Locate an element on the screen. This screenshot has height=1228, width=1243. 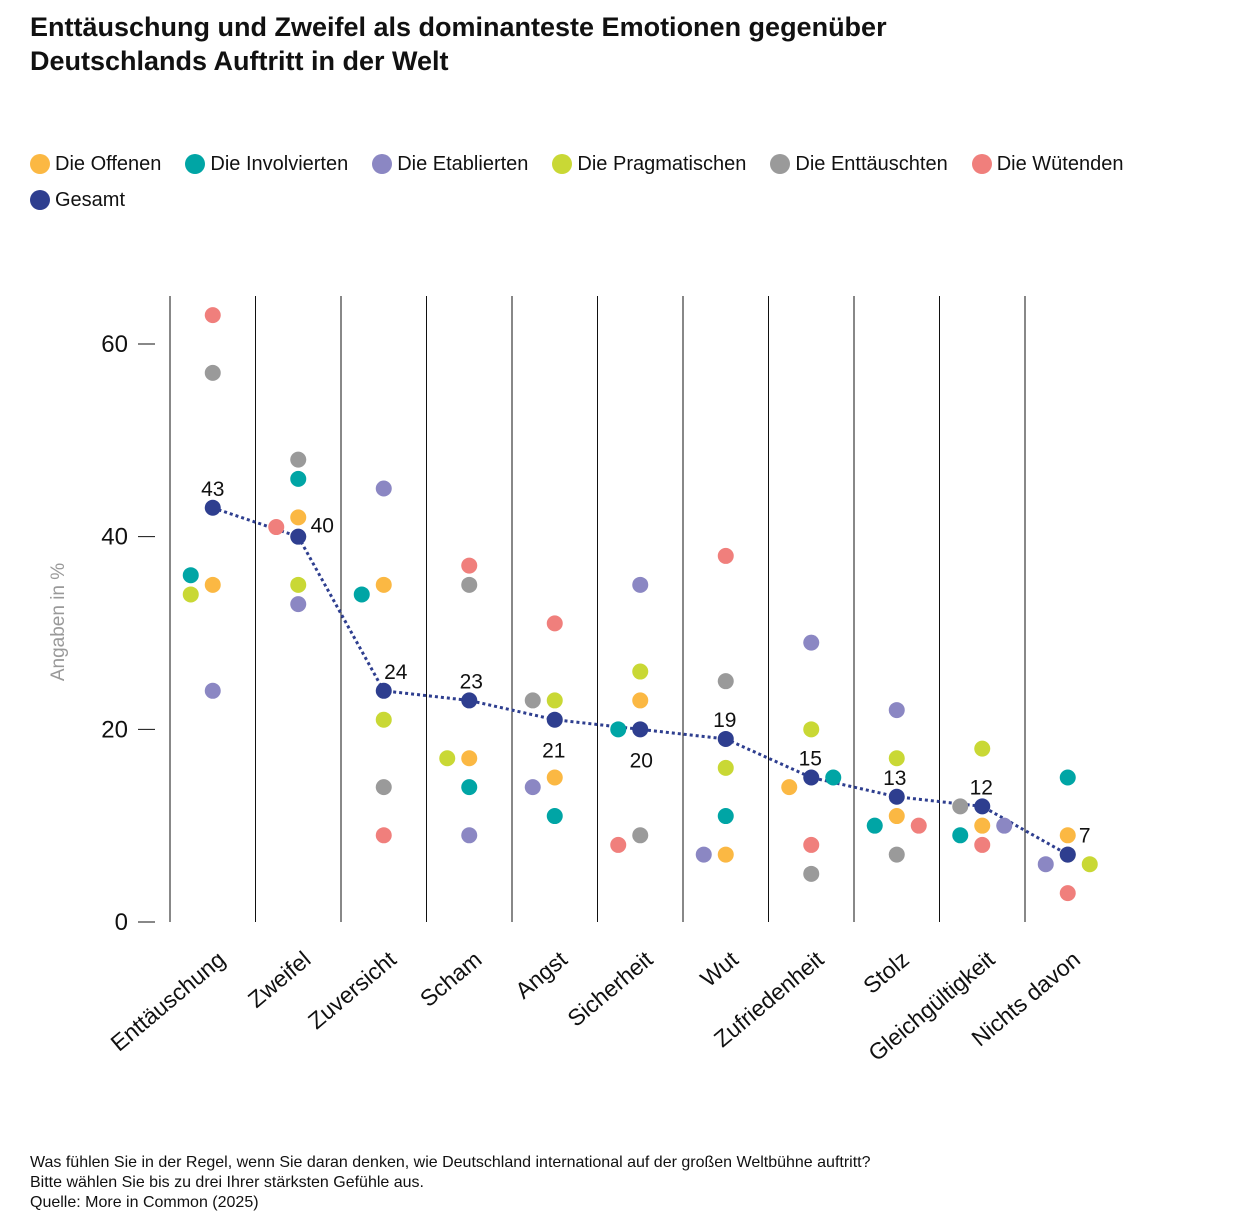
category-label: Zweifel is located at coordinates (279, 979).